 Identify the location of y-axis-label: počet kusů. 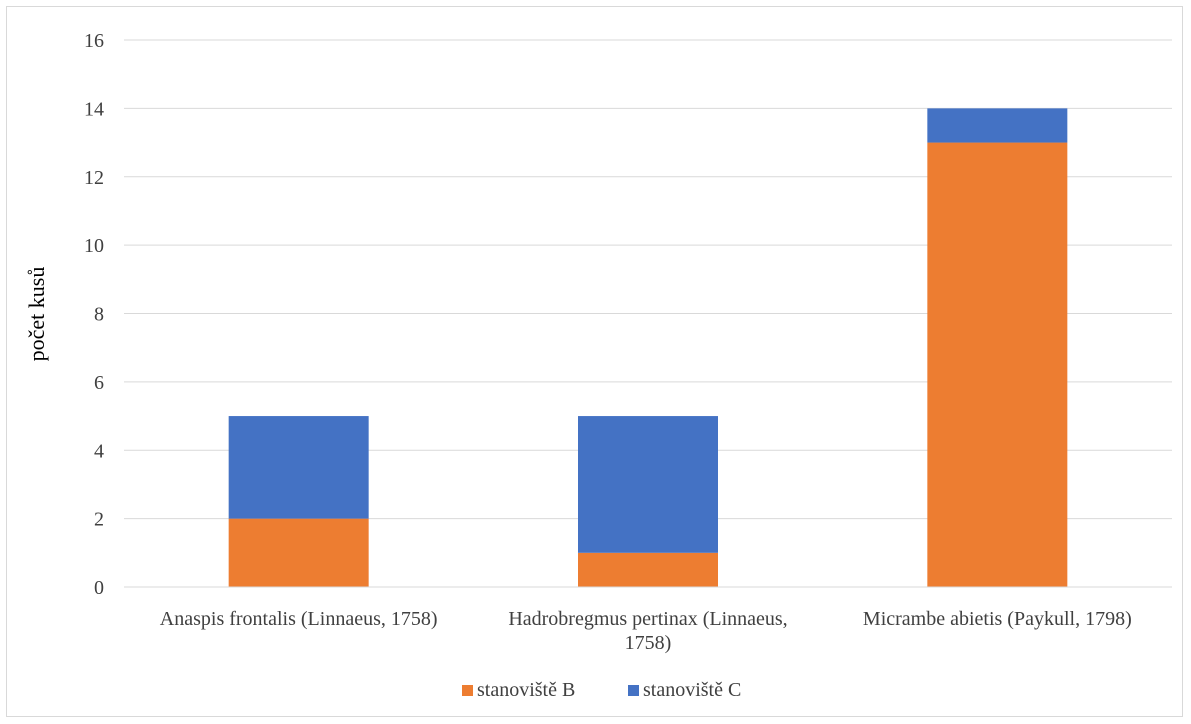
(36, 314).